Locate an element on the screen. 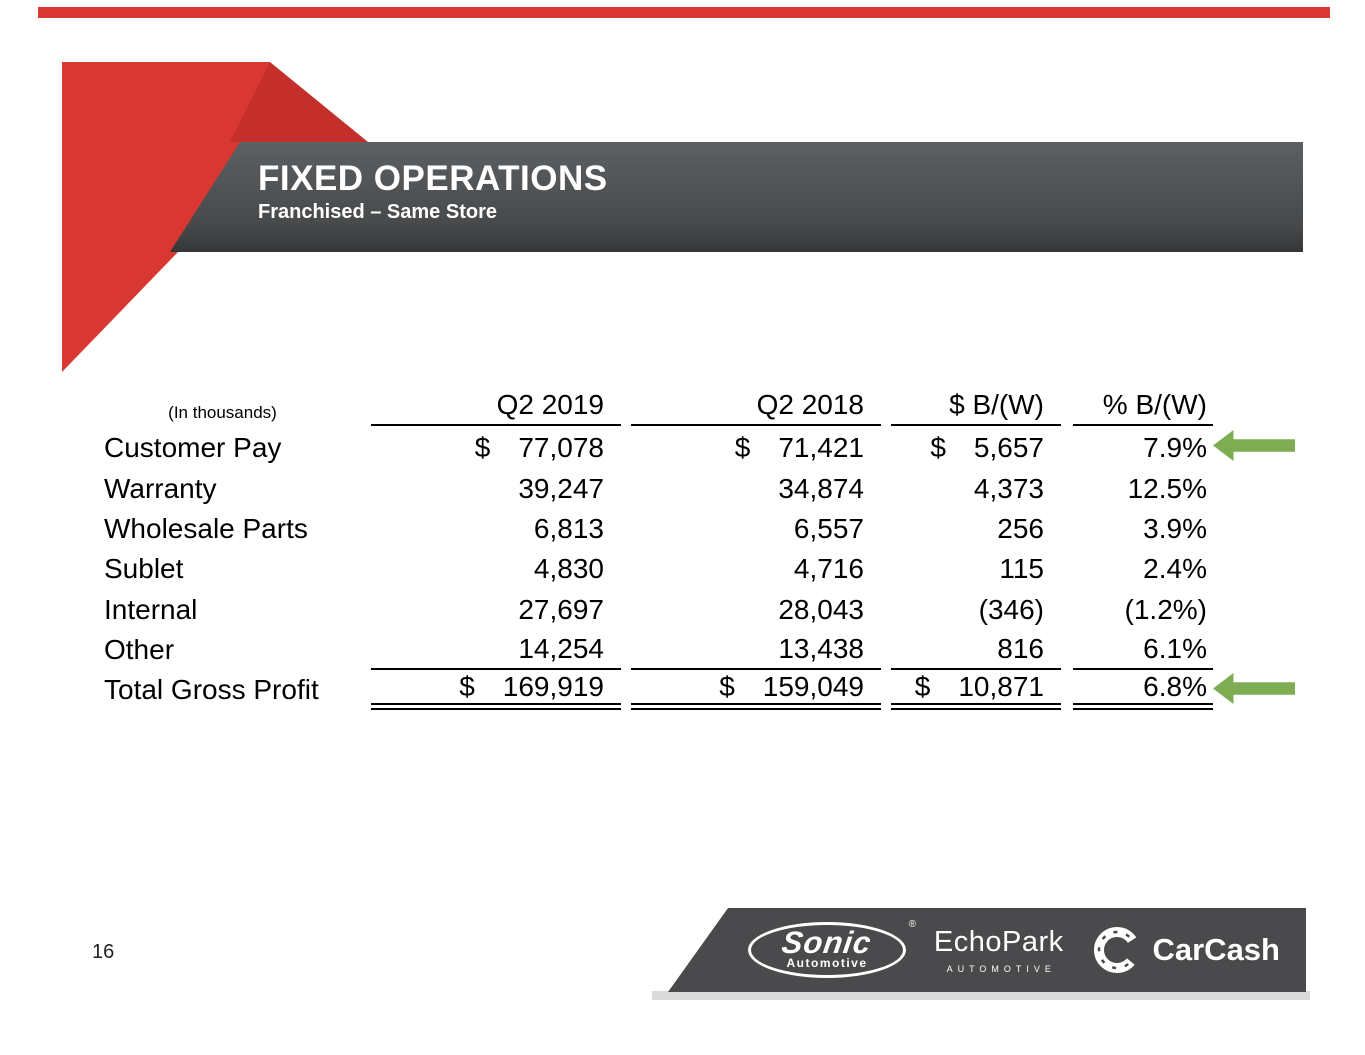 Image resolution: width=1365 pixels, height=1055 pixels. column-header-pct-bw: % B/(W) is located at coordinates (1143, 407).